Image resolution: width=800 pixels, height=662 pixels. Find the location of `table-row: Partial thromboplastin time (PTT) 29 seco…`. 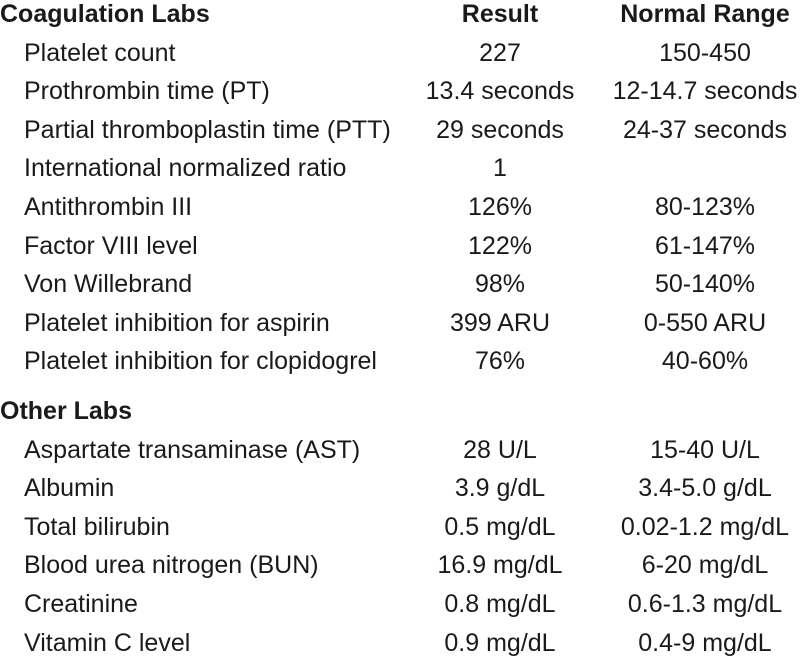

table-row: Partial thromboplastin time (PTT) 29 seco… is located at coordinates (400, 130).